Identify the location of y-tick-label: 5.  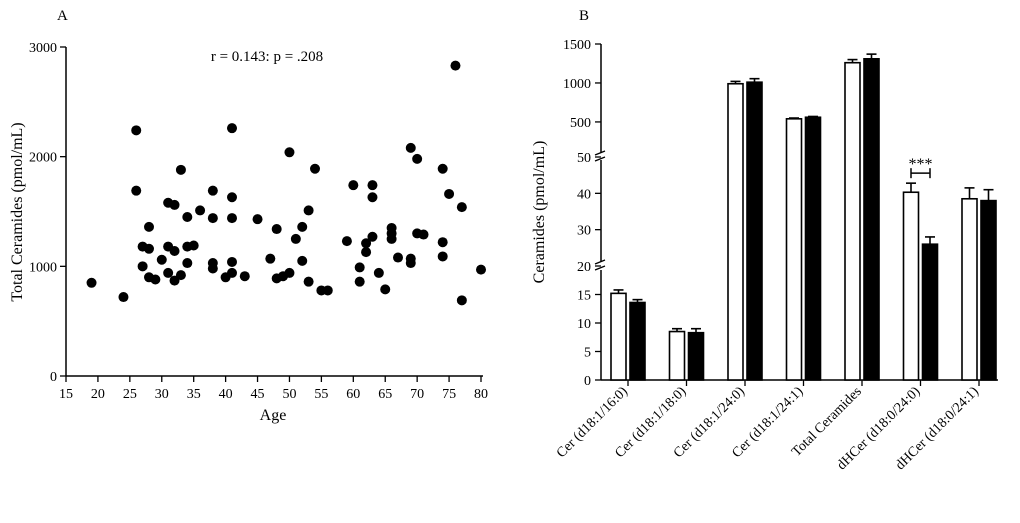
(587, 353).